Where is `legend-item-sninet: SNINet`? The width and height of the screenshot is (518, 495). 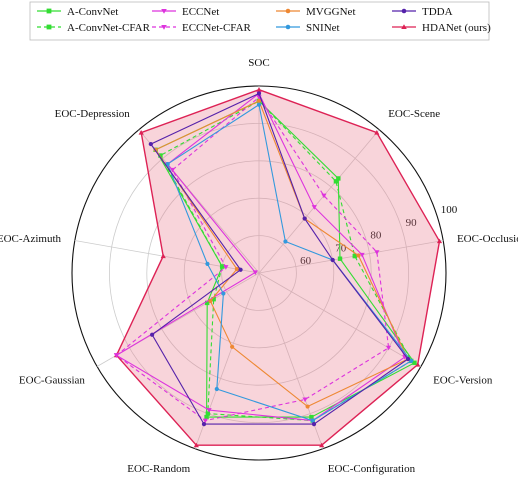 legend-item-sninet: SNINet is located at coordinates (308, 28).